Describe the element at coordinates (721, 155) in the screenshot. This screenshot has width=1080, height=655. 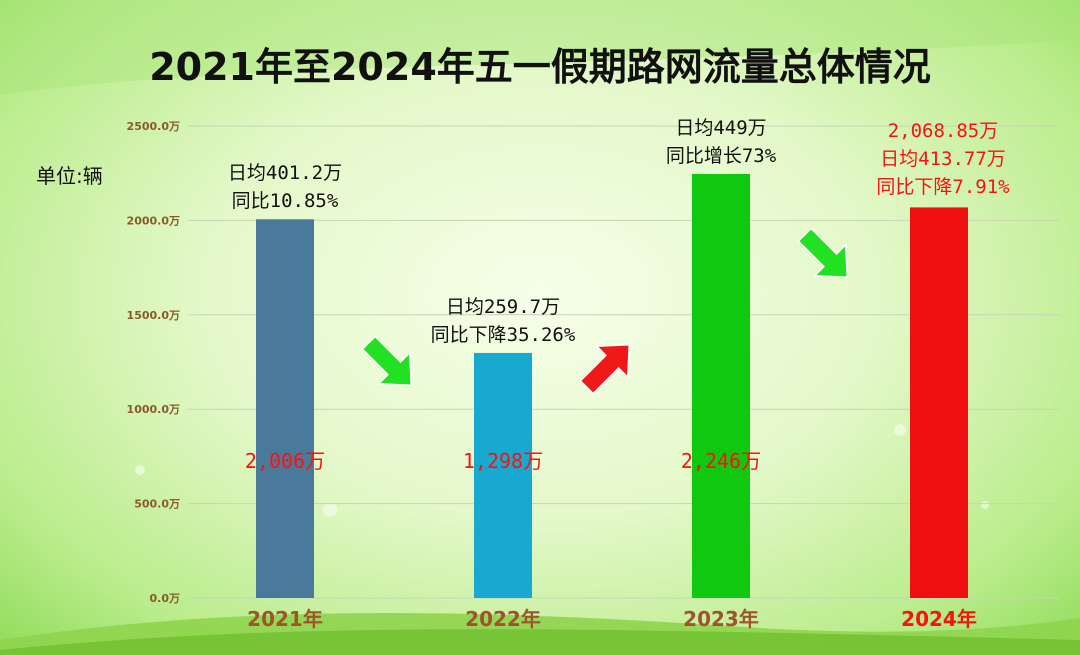
I see `annotation-line: 同比增长73%` at that location.